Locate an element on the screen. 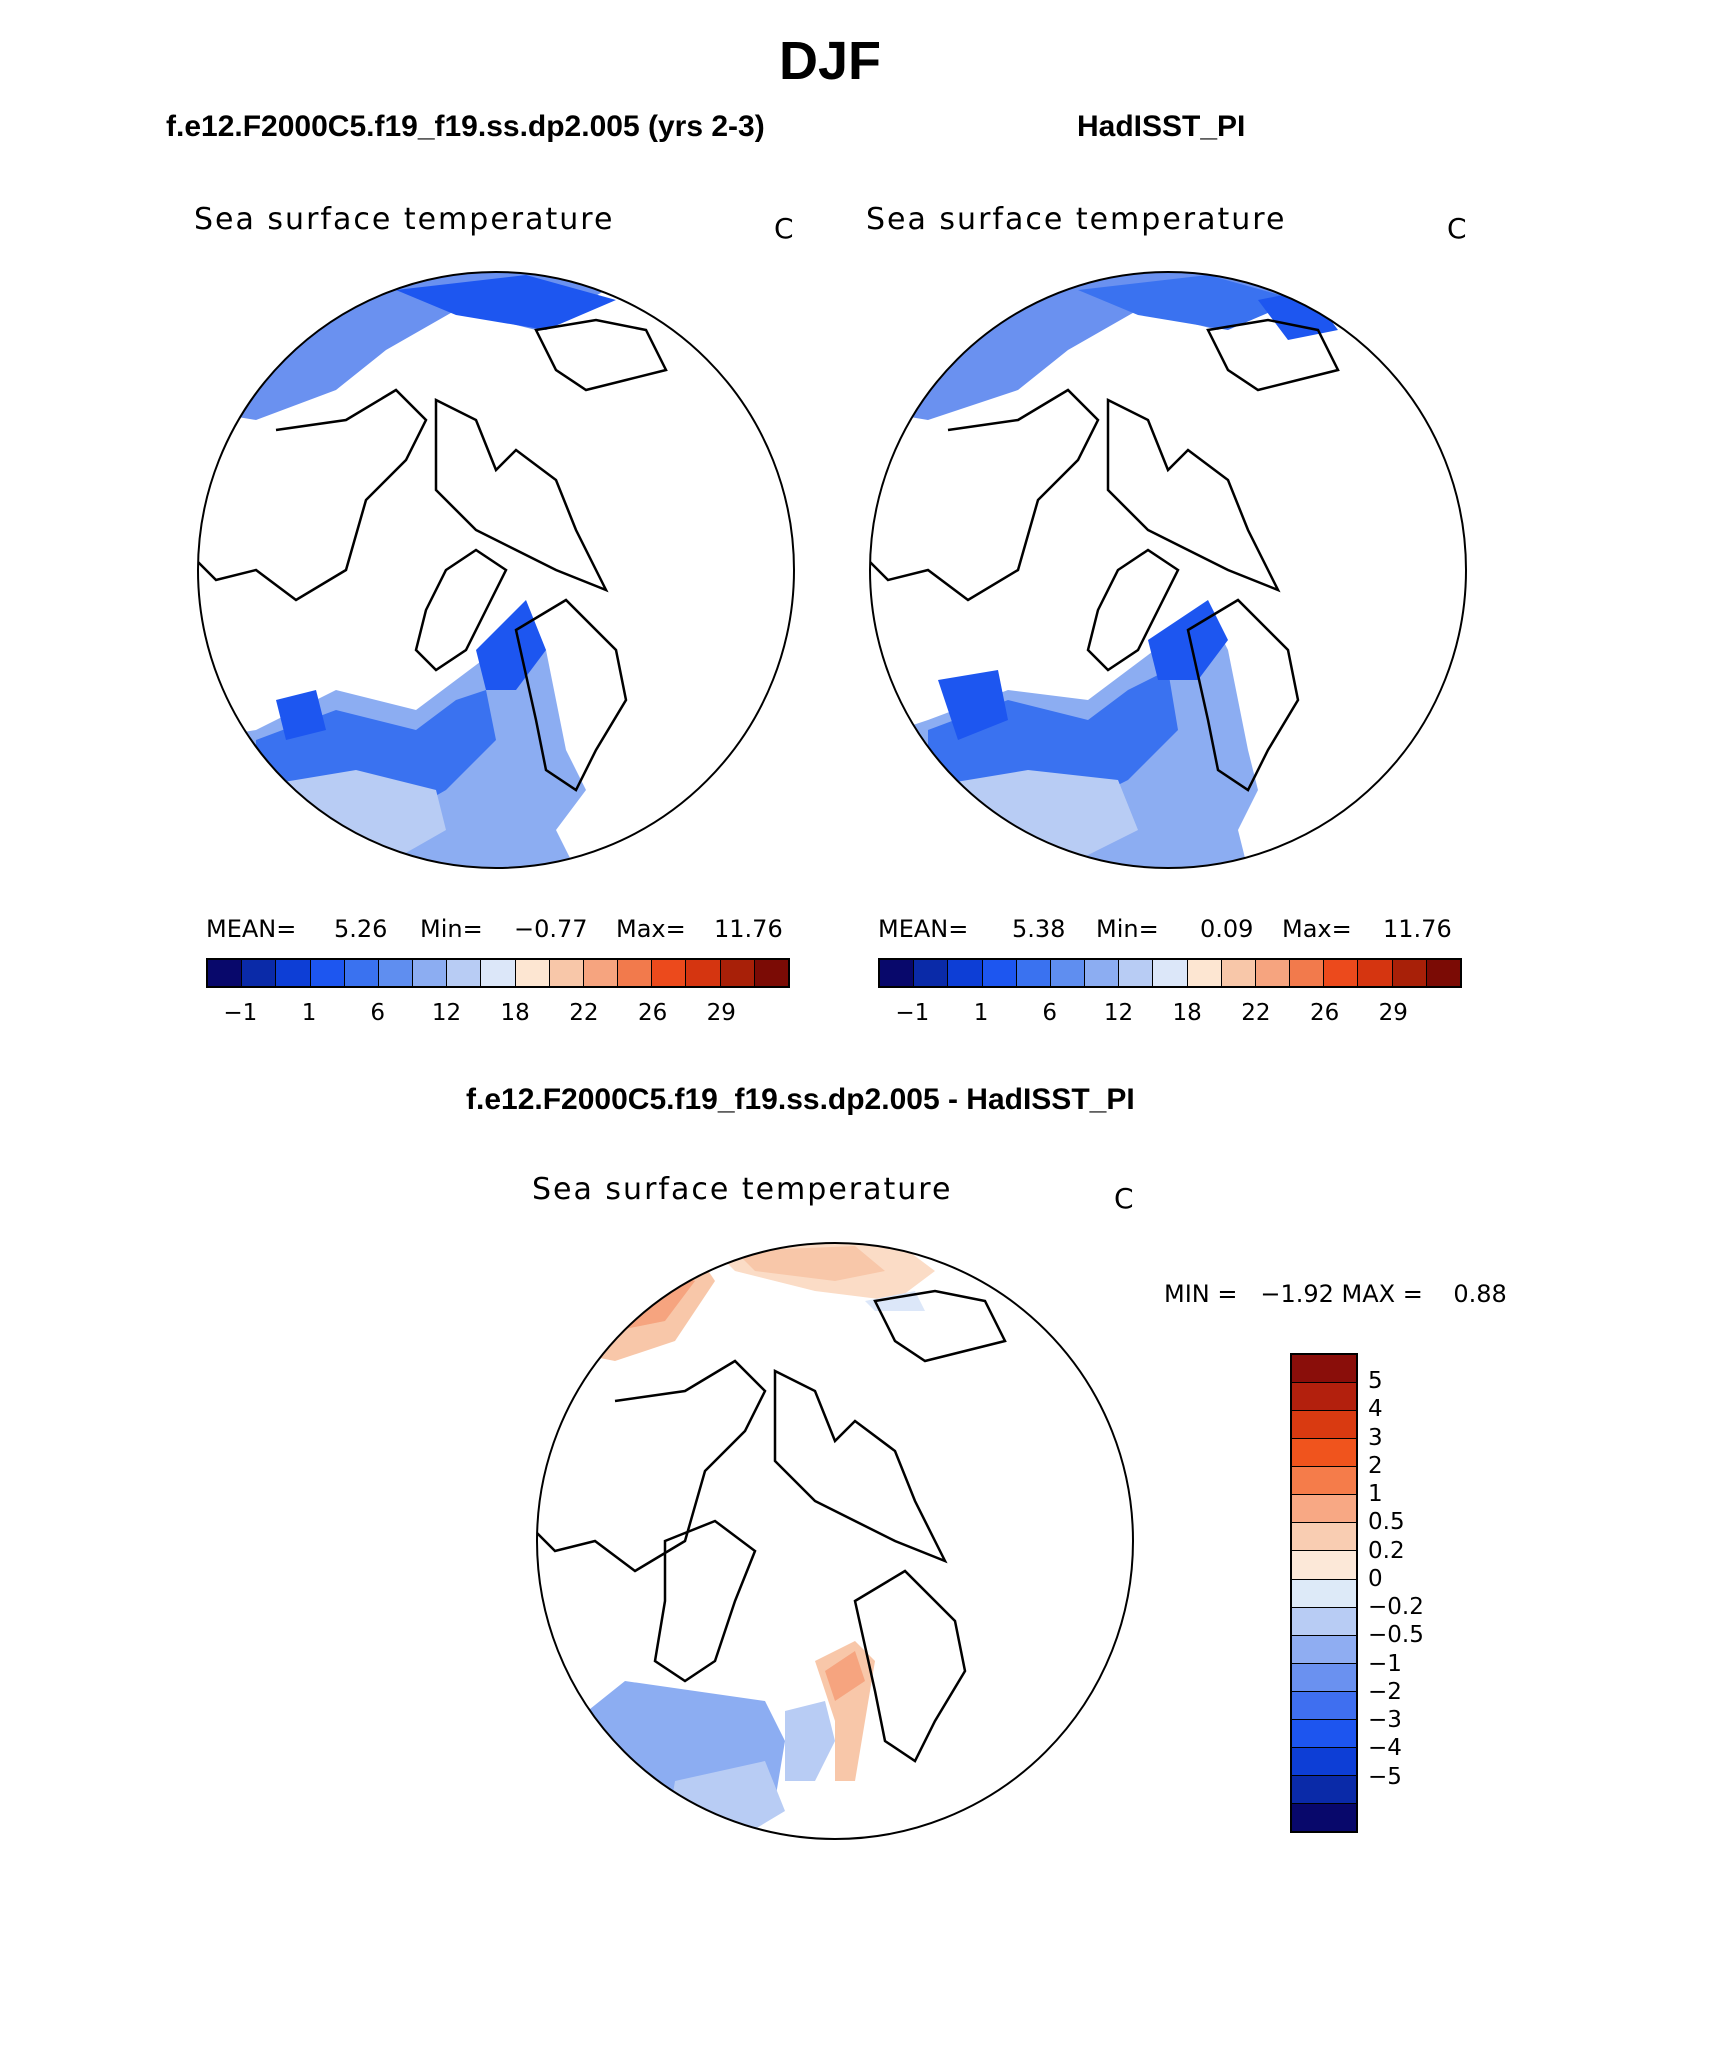 The height and width of the screenshot is (2061, 1710). panel3-colorbar-tick-label: −3 is located at coordinates (1385, 1720).